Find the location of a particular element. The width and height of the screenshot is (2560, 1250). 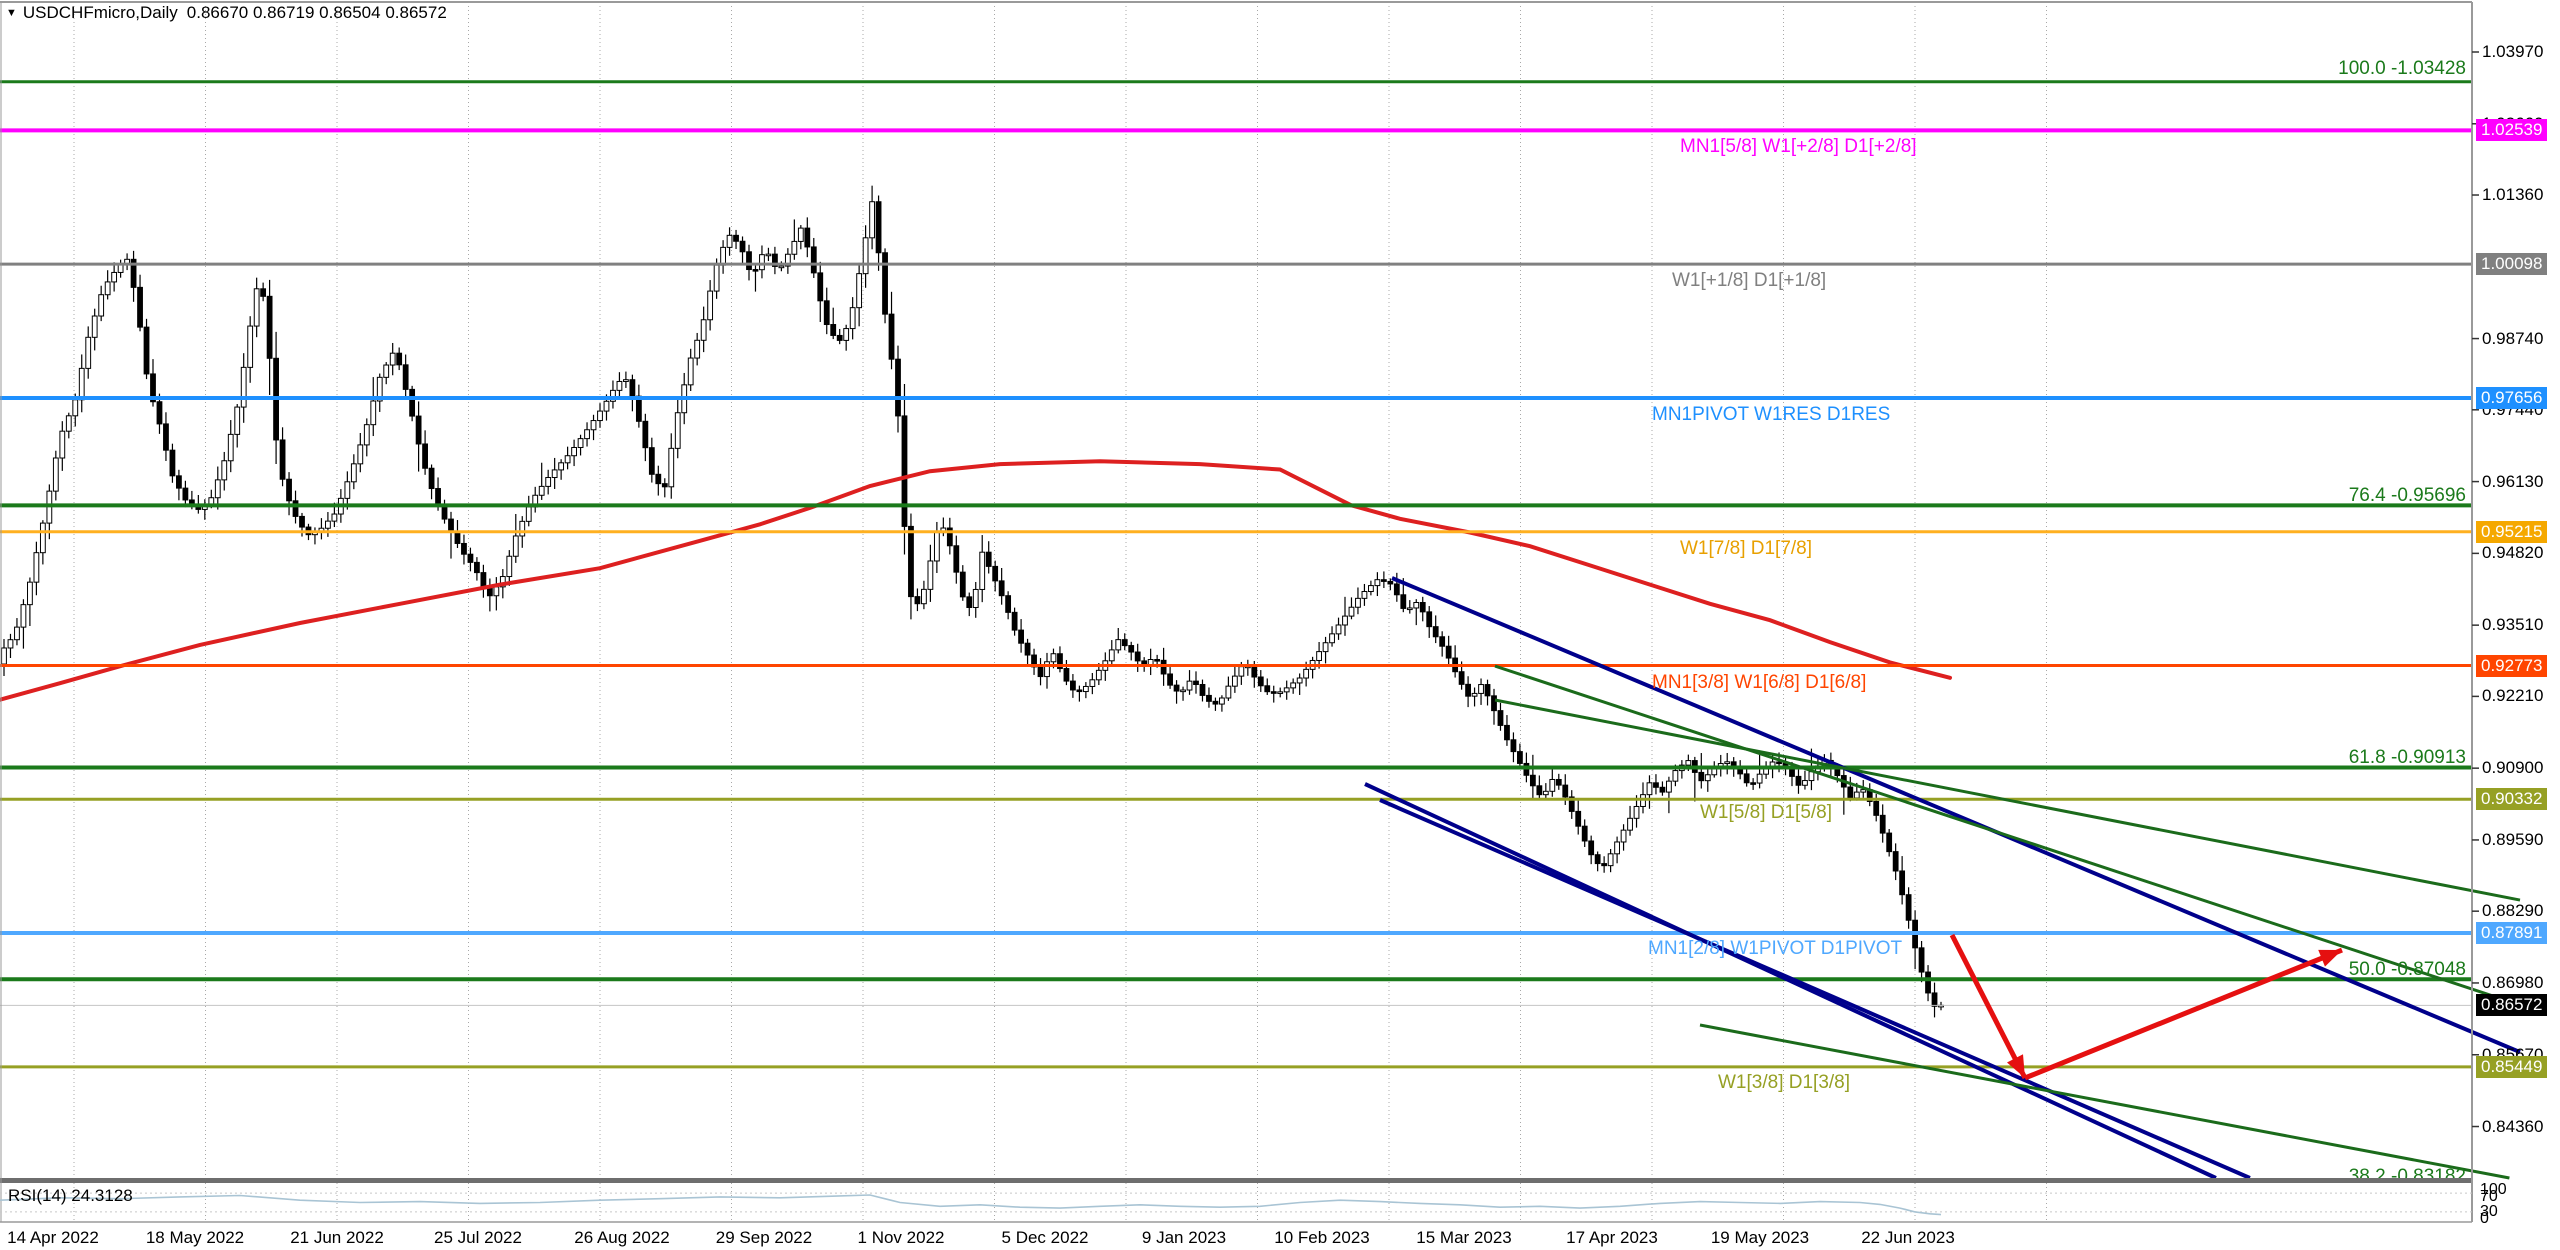

fib-100-label: 100.0 -1.03428 is located at coordinates (2402, 68).